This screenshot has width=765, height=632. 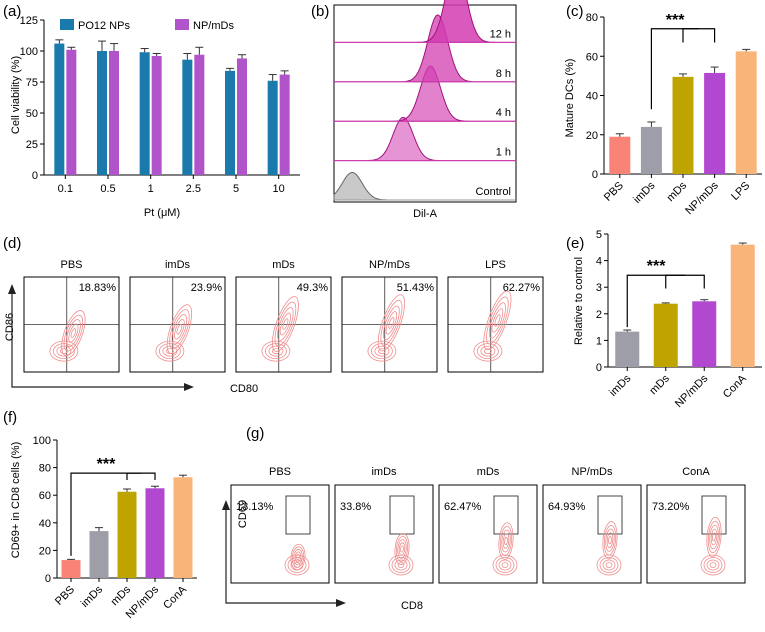 I want to click on c-ylabel: Mature DCs (%), so click(x=570, y=98).